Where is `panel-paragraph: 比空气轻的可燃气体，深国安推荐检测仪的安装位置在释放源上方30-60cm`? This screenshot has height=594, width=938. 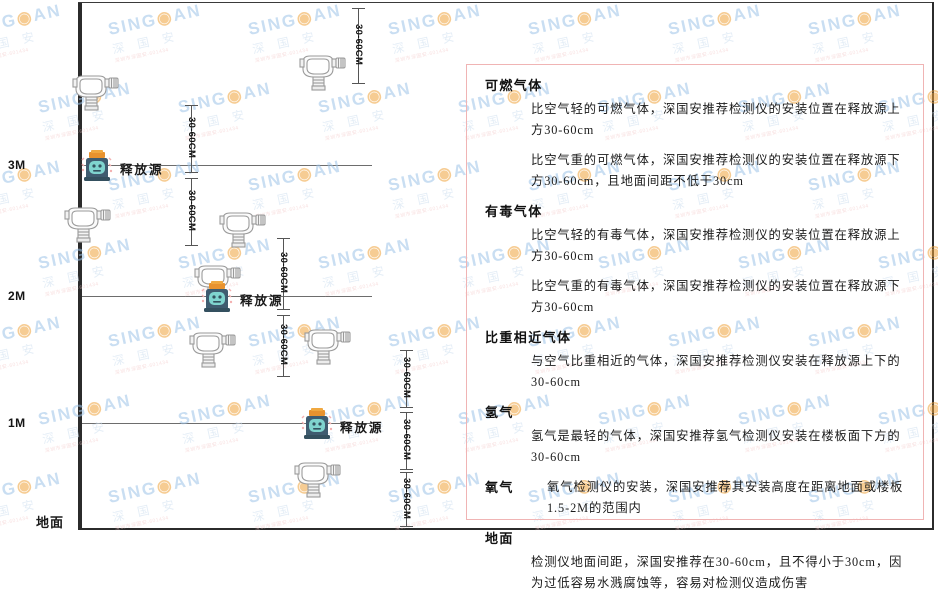
panel-paragraph: 比空气轻的可燃气体，深国安推荐检测仪的安装位置在释放源上方30-60cm is located at coordinates (716, 119).